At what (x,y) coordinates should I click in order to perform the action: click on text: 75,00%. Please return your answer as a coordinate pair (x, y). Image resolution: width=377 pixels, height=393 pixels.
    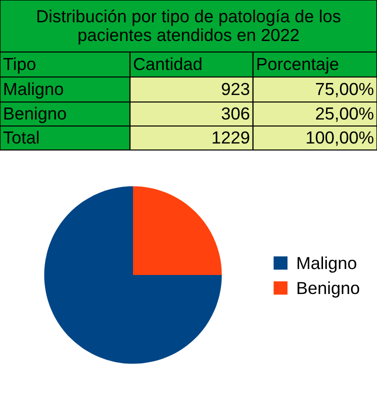
    Looking at the image, I should click on (345, 90).